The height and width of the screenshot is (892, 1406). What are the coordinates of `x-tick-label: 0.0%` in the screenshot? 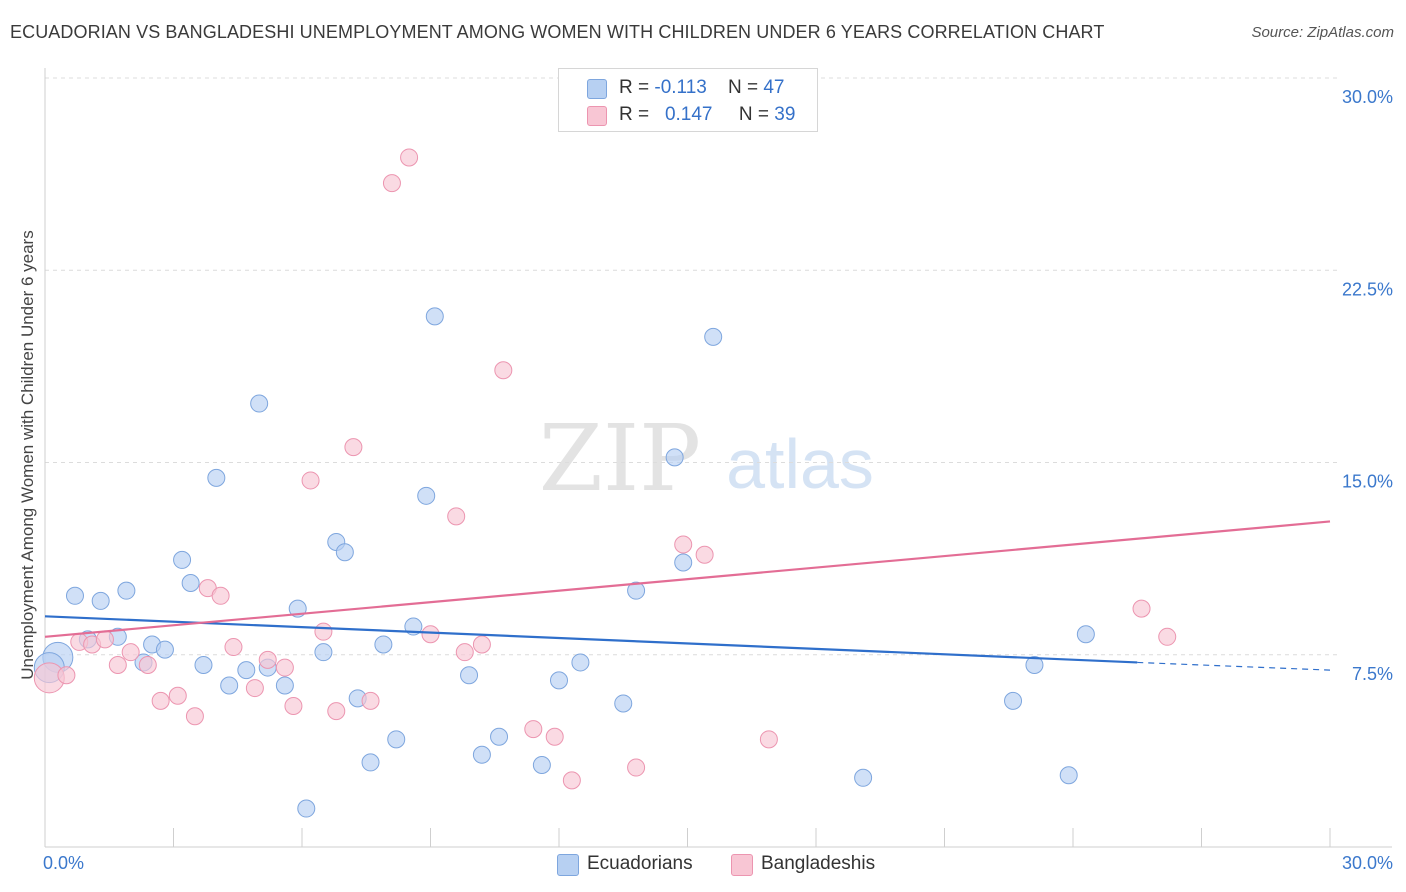 It's located at (63, 863).